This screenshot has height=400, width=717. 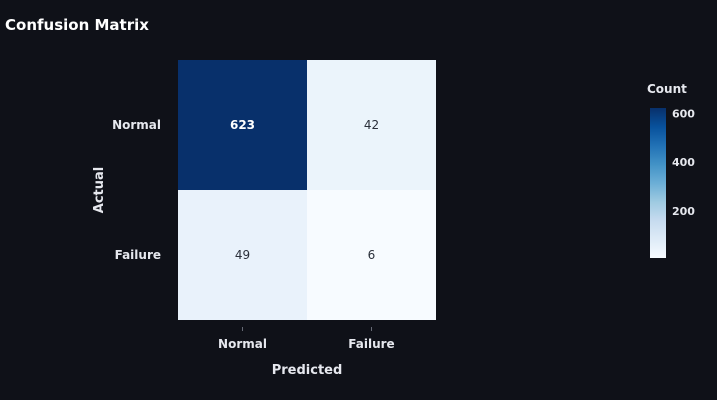 I want to click on heatmap-cell-label: 623, so click(x=242, y=125).